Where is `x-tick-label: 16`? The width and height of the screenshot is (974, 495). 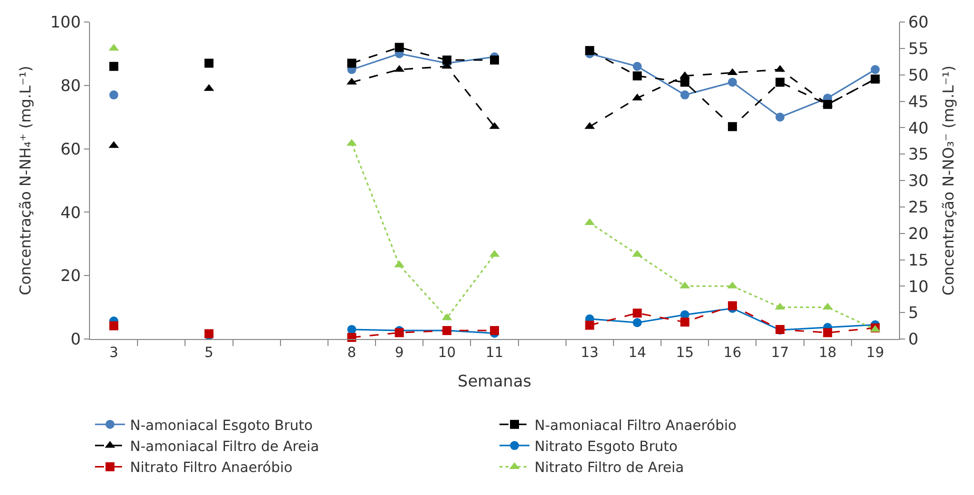 x-tick-label: 16 is located at coordinates (733, 352).